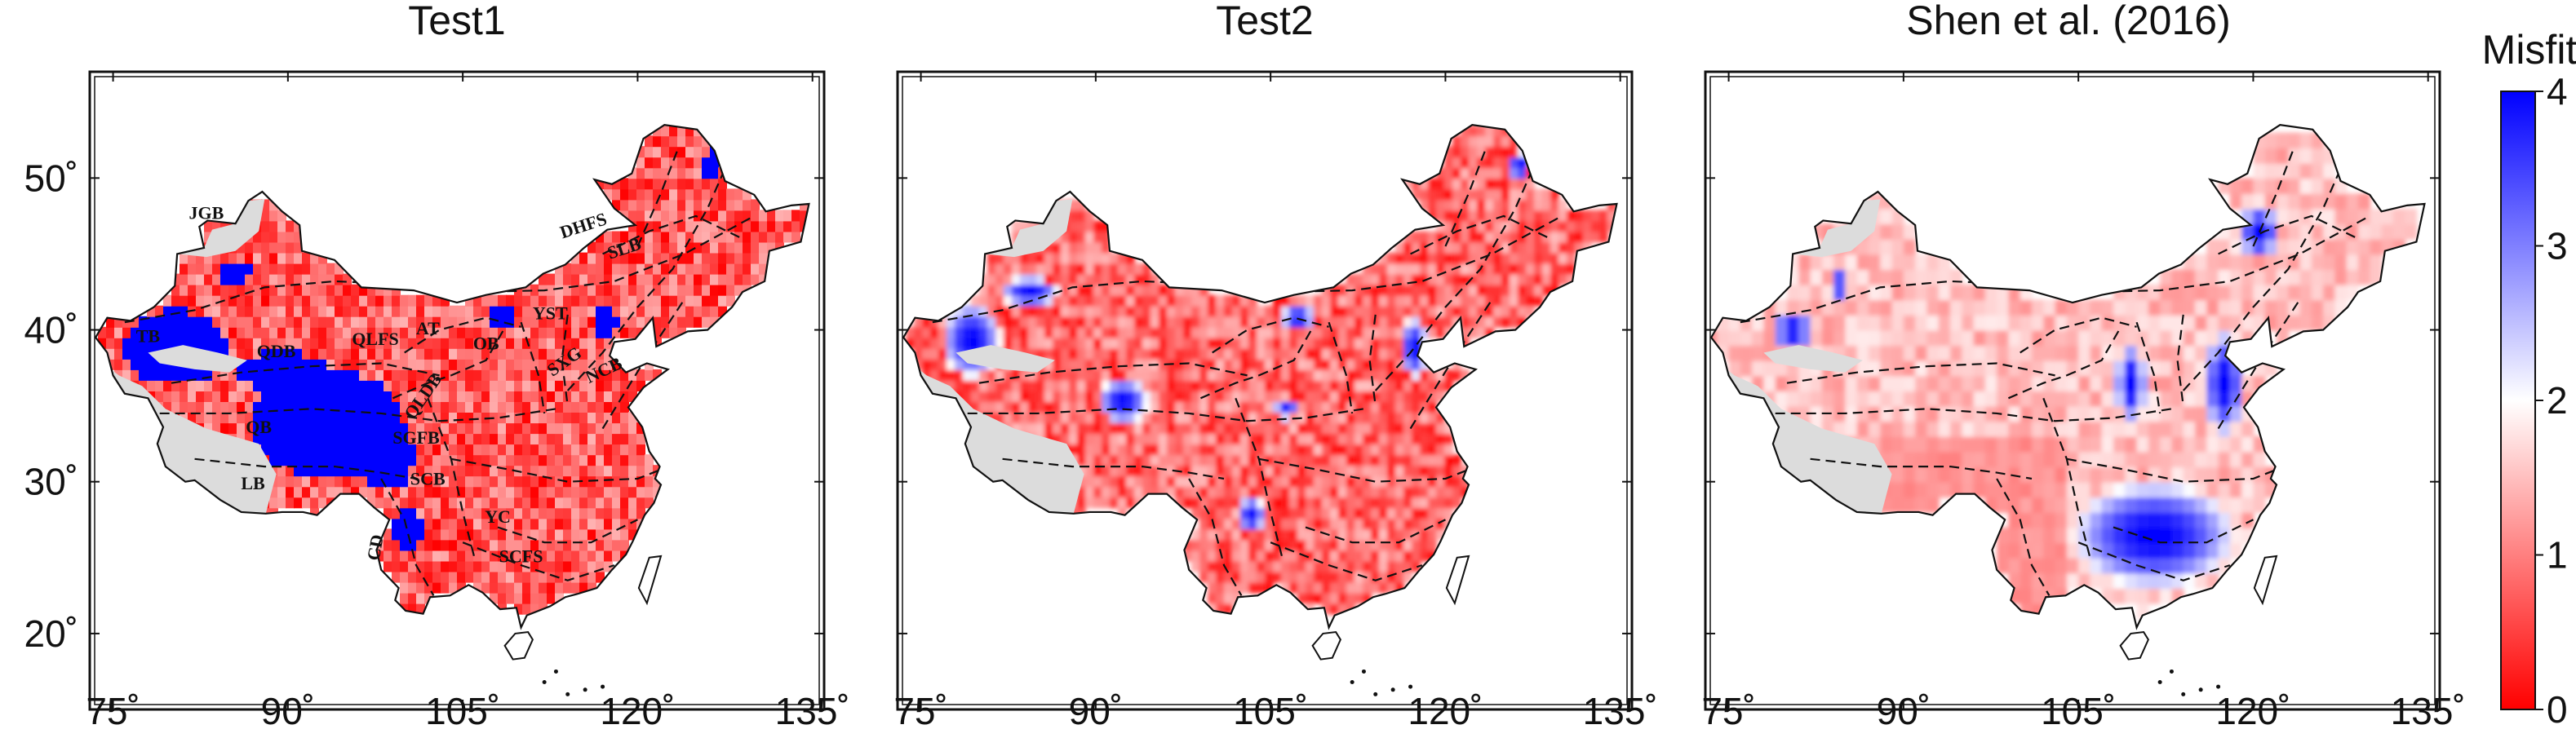  What do you see at coordinates (428, 478) in the screenshot?
I see `region-label: SCB` at bounding box center [428, 478].